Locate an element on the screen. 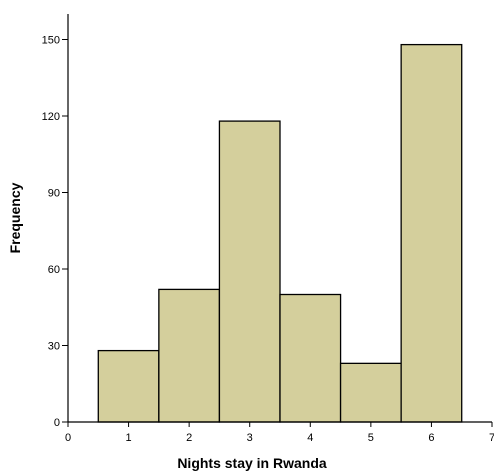 This screenshot has height=474, width=494. x-tick-label: 0 is located at coordinates (68, 438).